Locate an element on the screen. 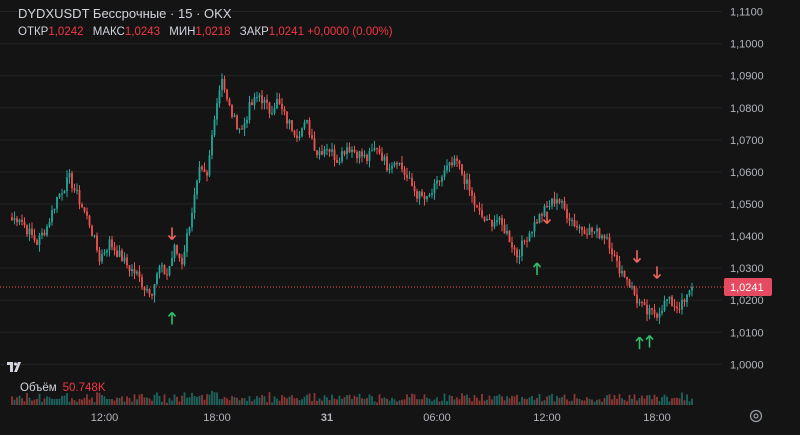 Image resolution: width=800 pixels, height=435 pixels. tradingview-logo-icon is located at coordinates (14, 367).